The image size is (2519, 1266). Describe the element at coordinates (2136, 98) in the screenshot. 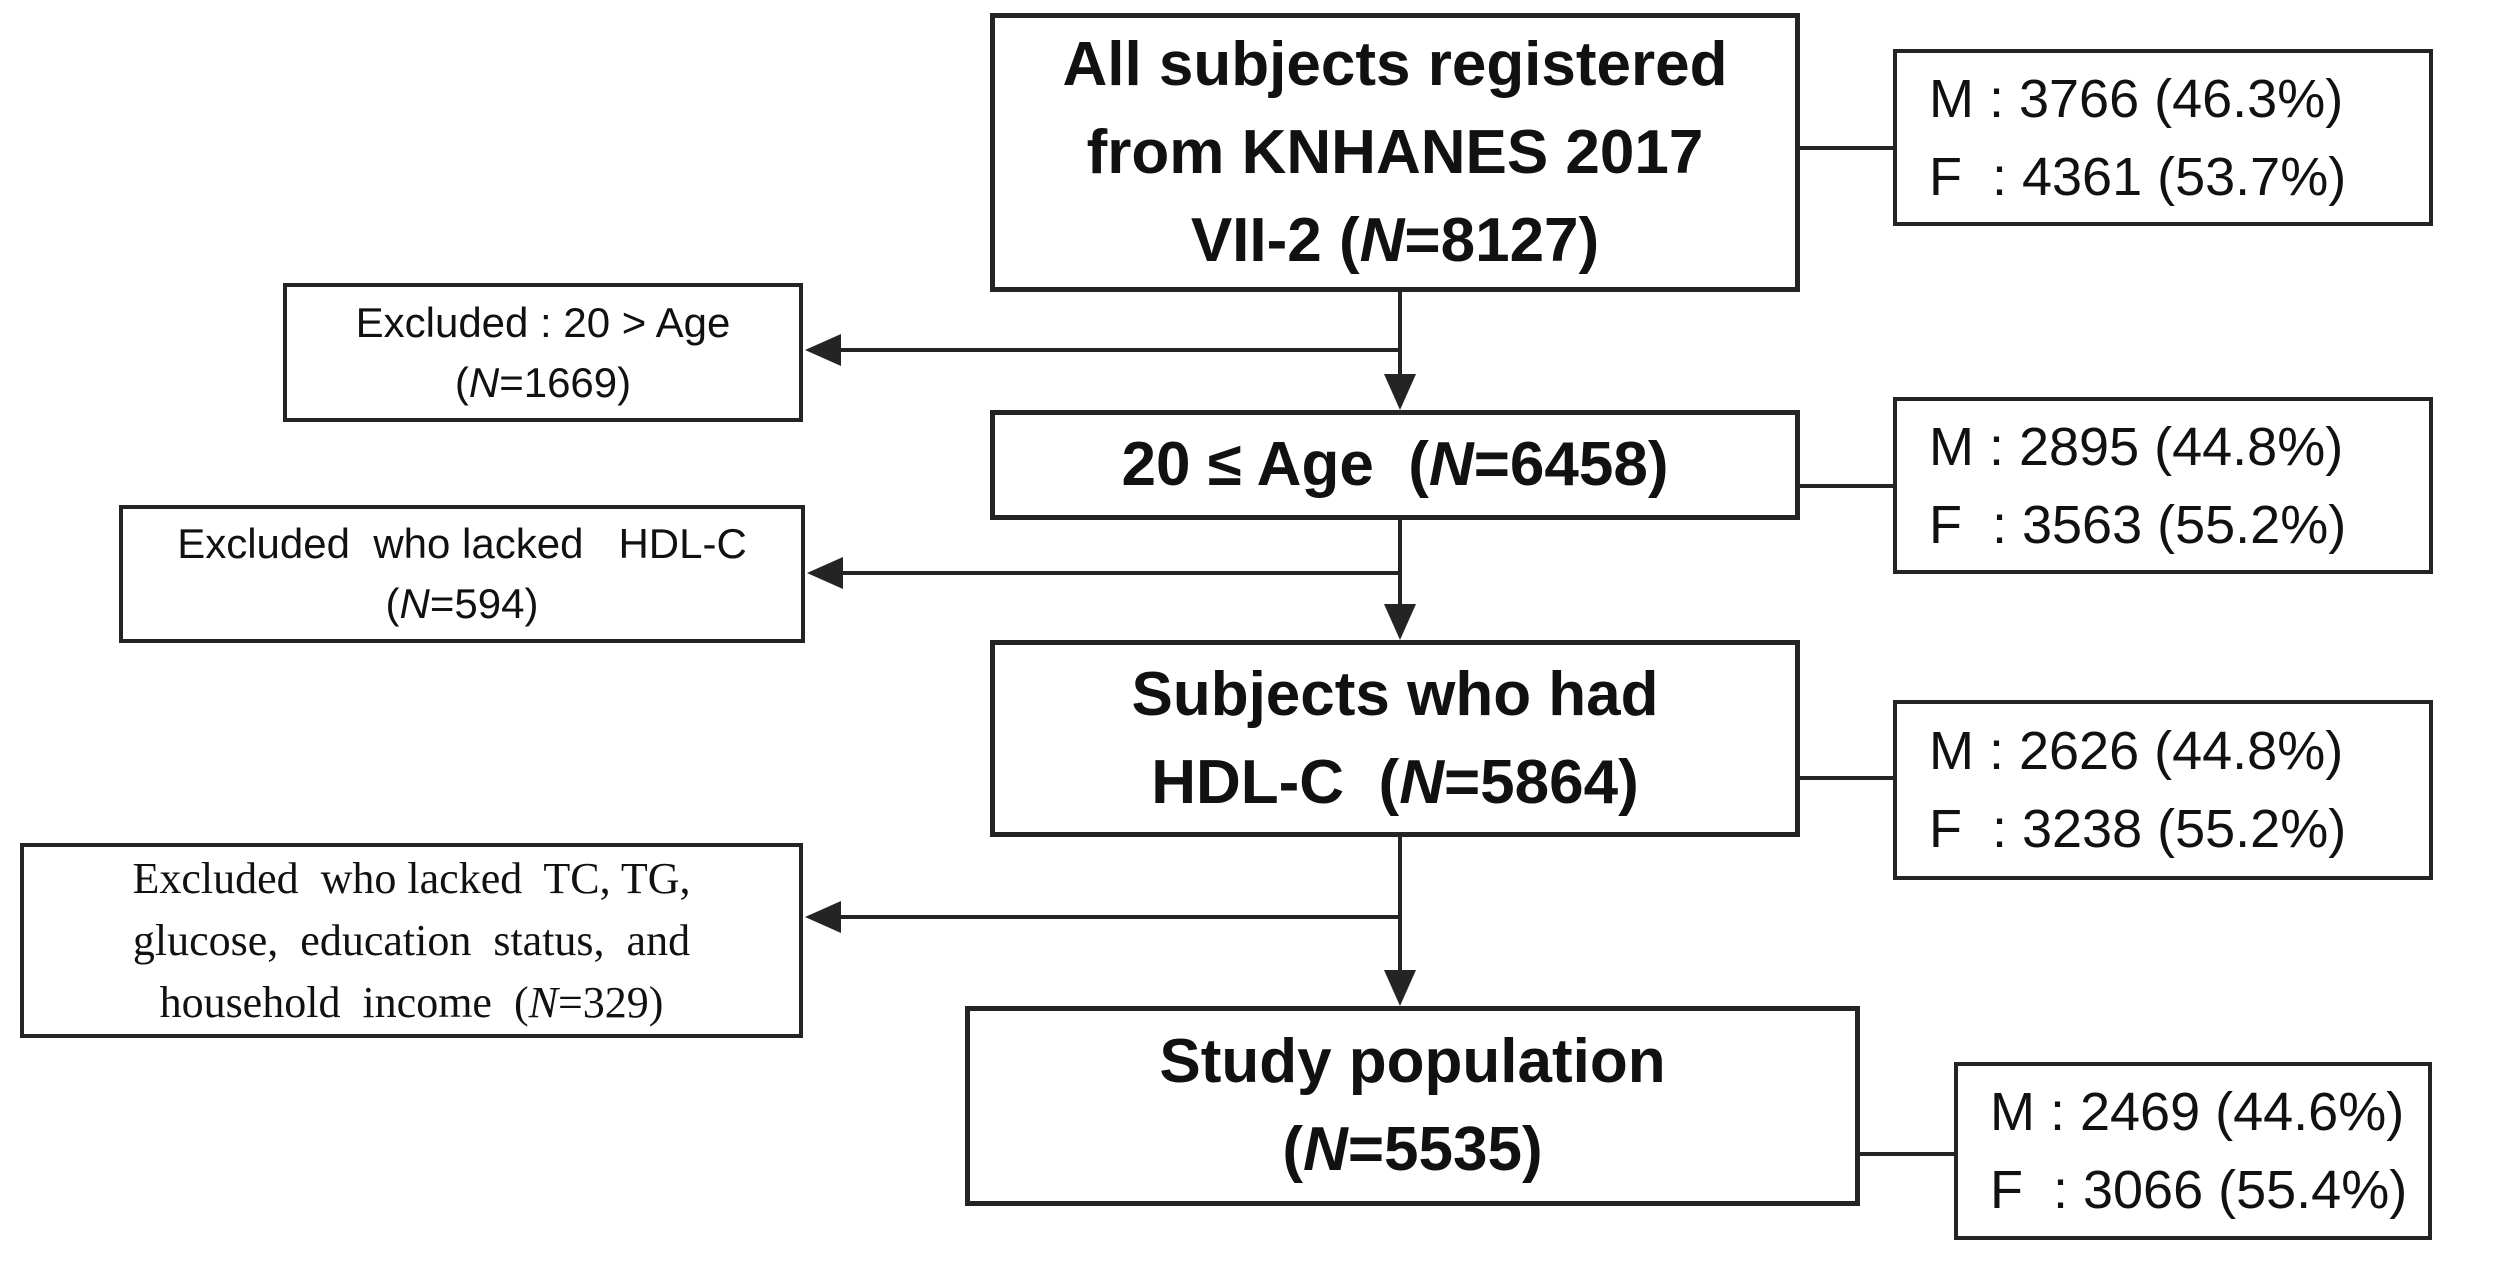

I see `male-count: M : 3766 (46.3%)` at that location.